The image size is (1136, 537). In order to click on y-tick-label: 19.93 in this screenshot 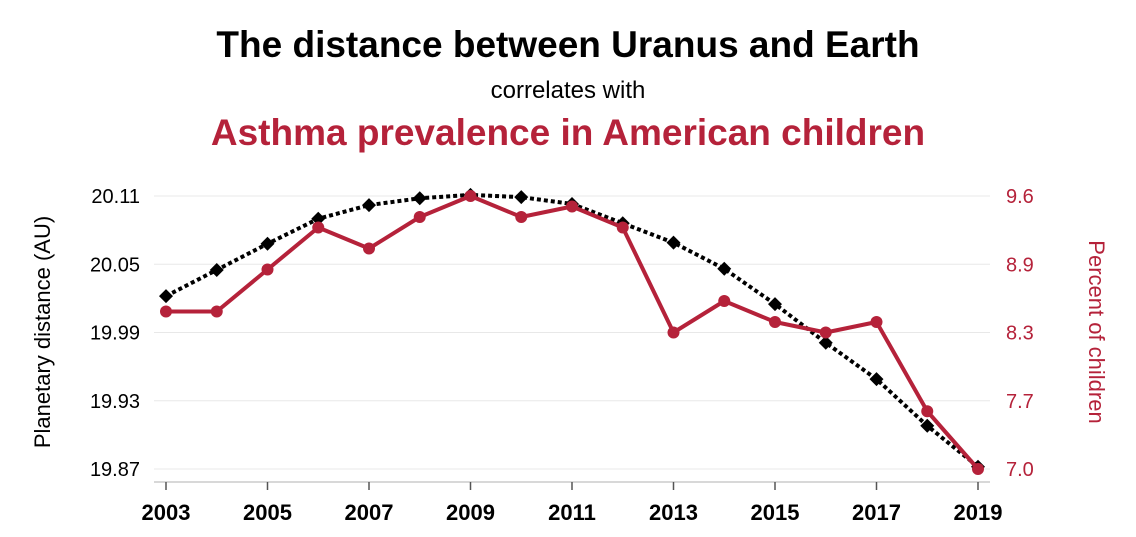, I will do `click(115, 402)`.